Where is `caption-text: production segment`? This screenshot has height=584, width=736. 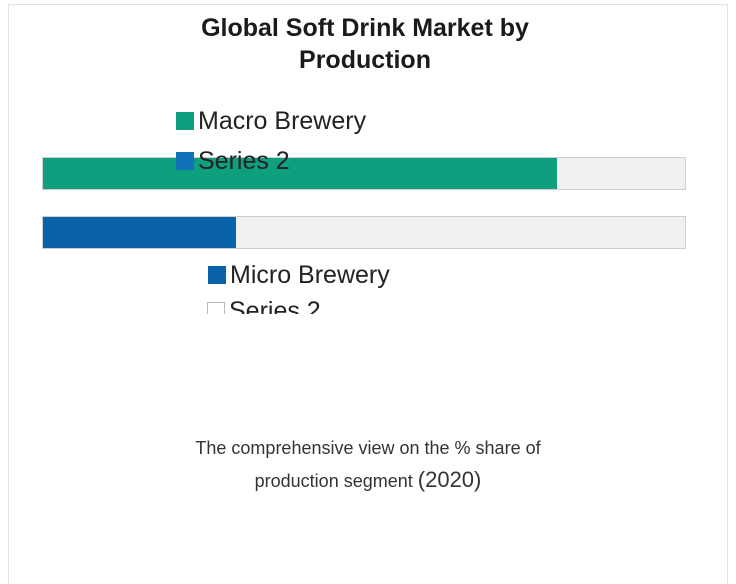 caption-text: production segment is located at coordinates (333, 481).